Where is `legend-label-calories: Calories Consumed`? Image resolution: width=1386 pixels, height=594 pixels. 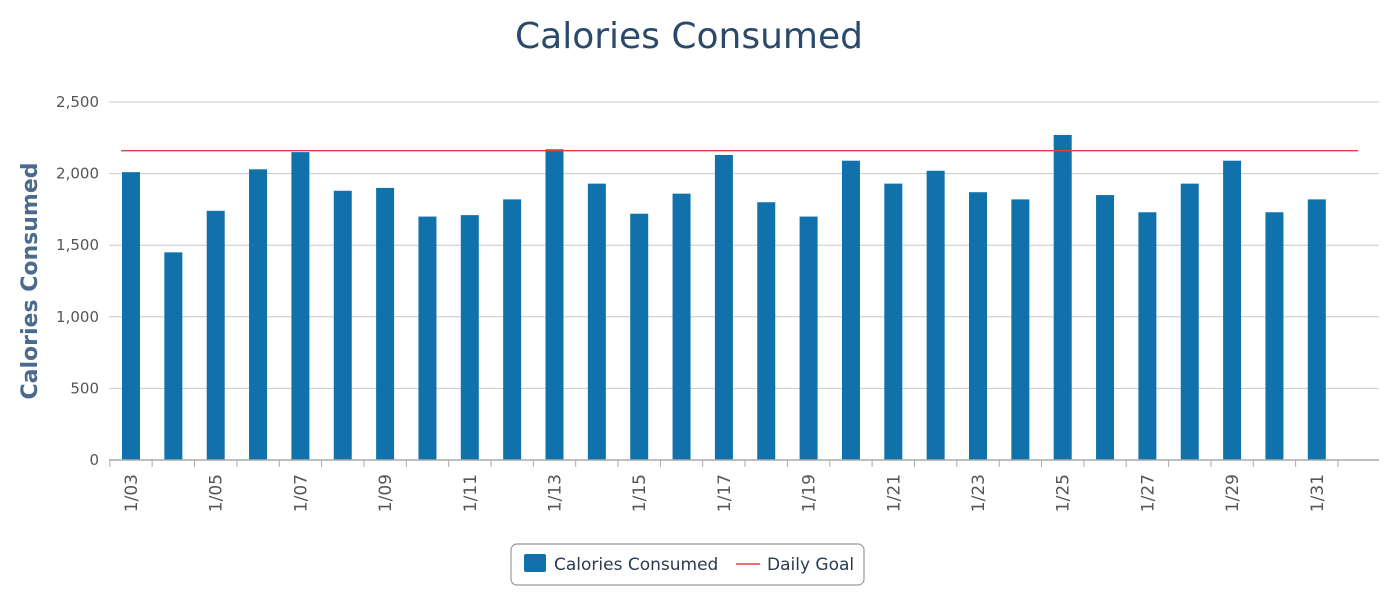 legend-label-calories: Calories Consumed is located at coordinates (636, 565).